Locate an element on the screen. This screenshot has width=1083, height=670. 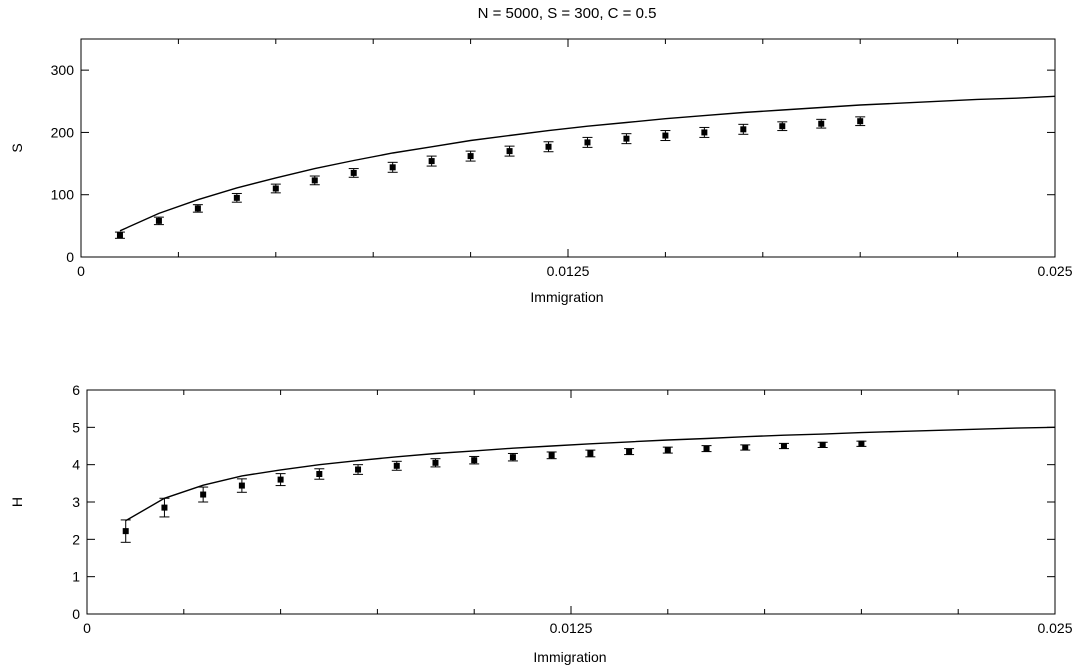
x-tick-label-s: 0 is located at coordinates (81, 271).